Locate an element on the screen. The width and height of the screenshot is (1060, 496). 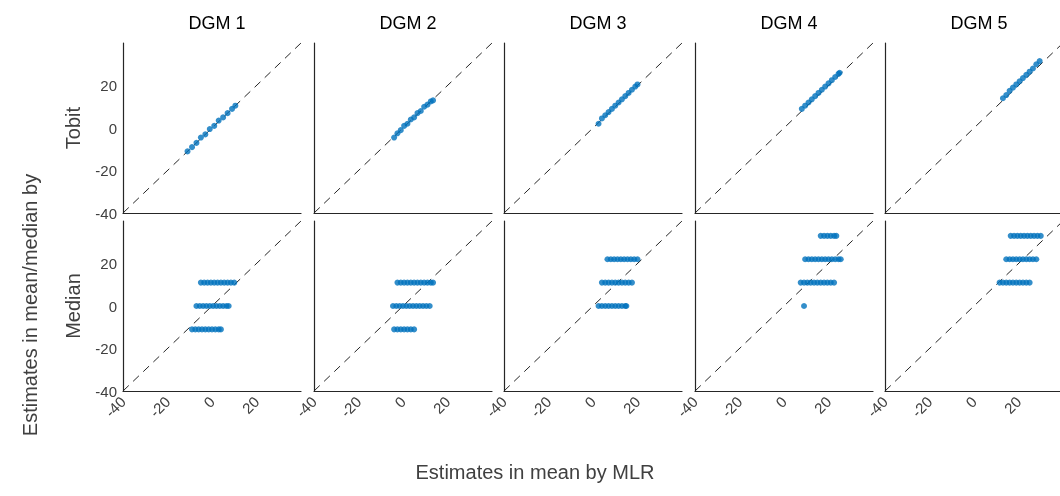
y-axis-title: Median is located at coordinates (73, 306).